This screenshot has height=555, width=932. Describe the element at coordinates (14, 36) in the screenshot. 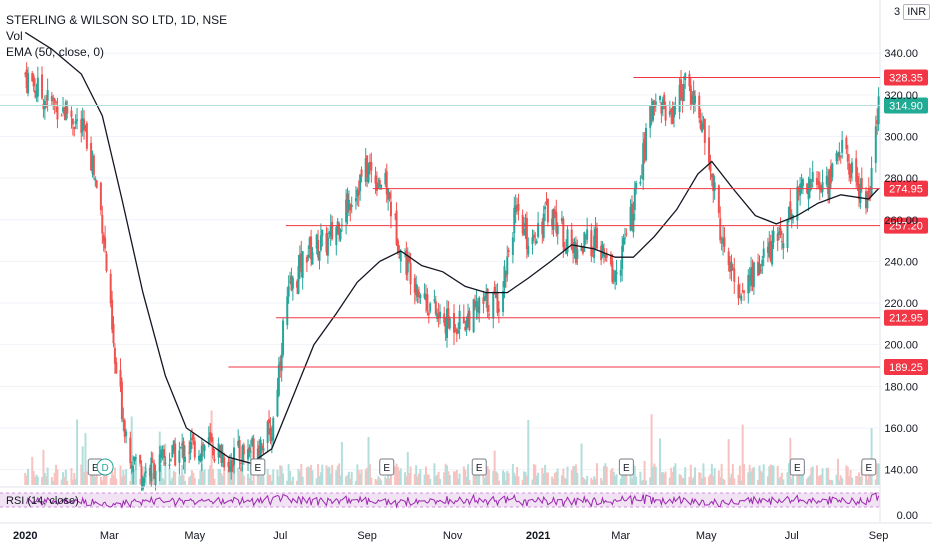

I see `vol-label: Vol` at that location.